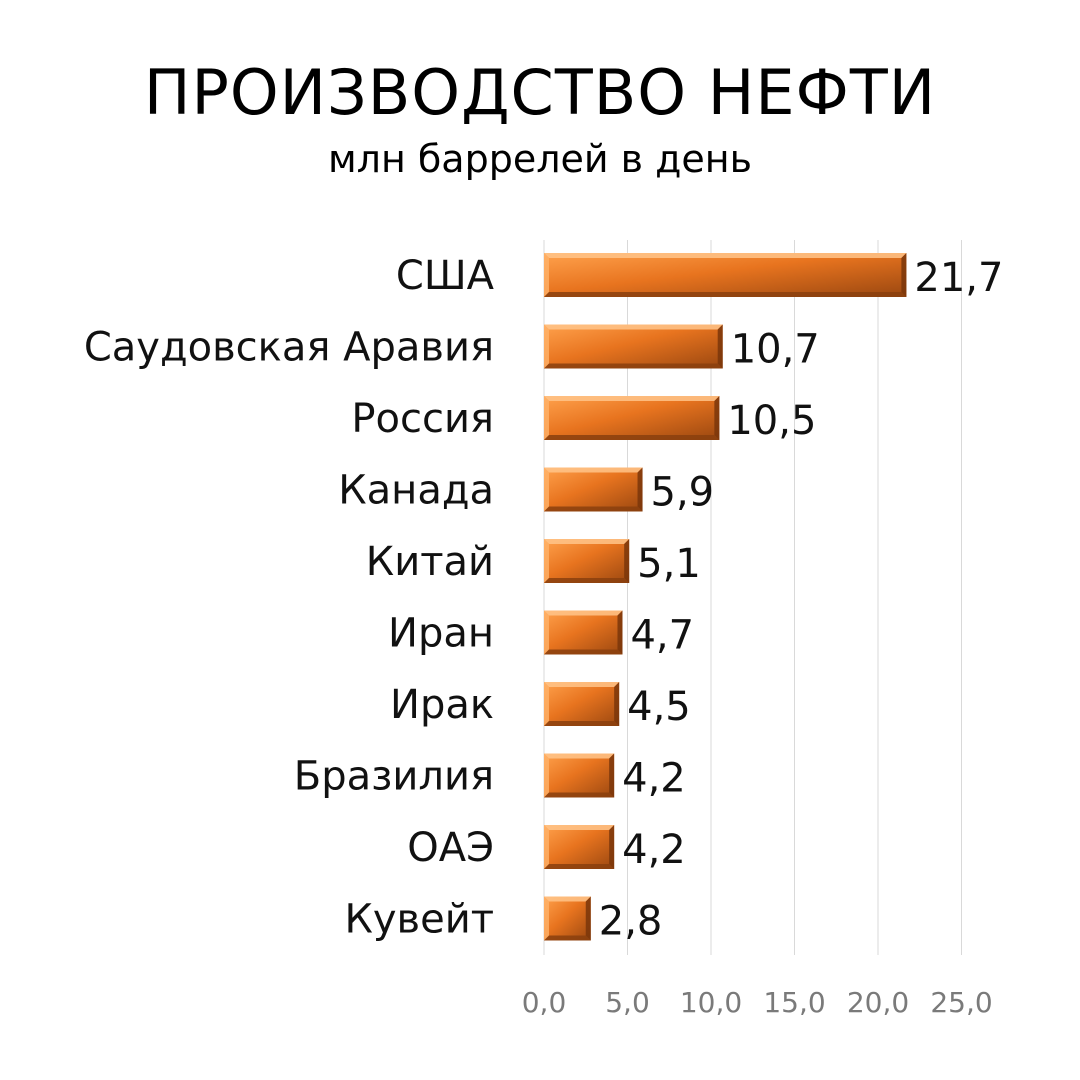  I want to click on x-tick-label: 10,0, so click(711, 1002).